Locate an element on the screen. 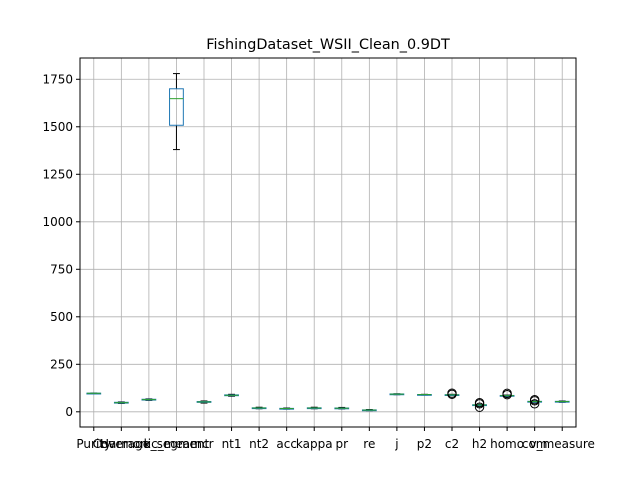 The image size is (640, 480). box-harmonic-mean is located at coordinates (149, 399).